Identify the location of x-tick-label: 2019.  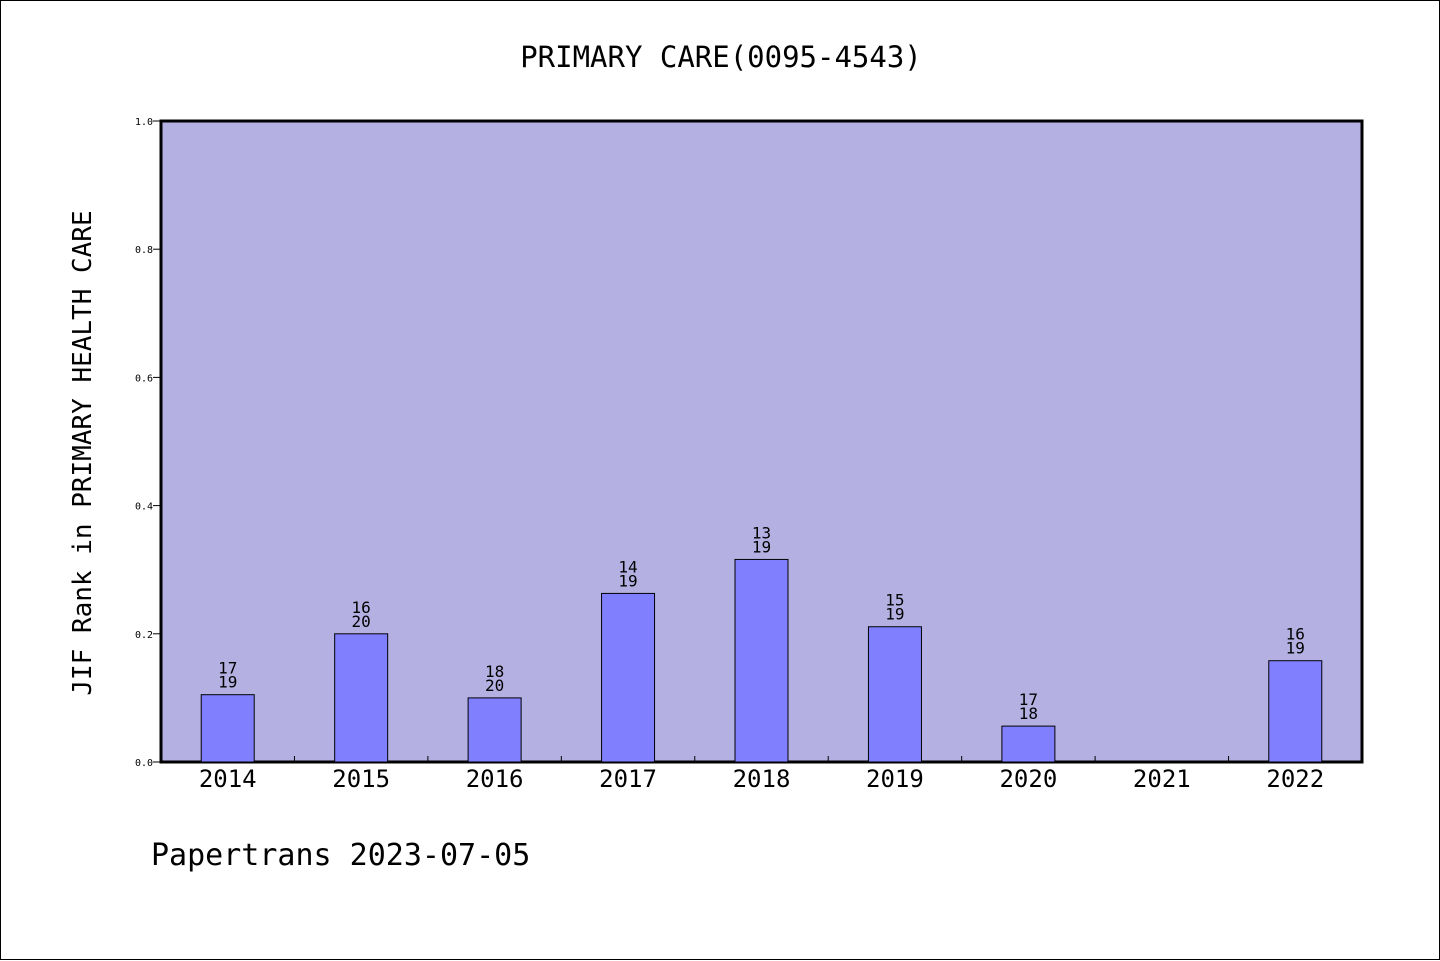
(895, 779).